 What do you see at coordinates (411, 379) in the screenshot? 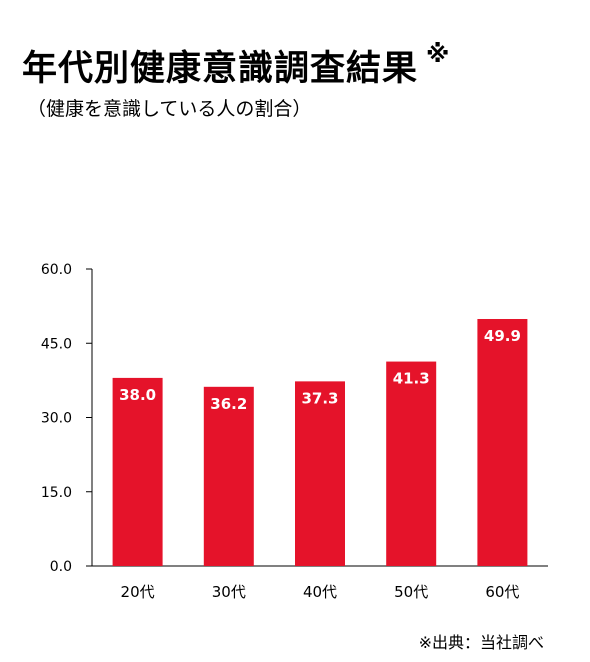
I see `bar-value-label: 41.3` at bounding box center [411, 379].